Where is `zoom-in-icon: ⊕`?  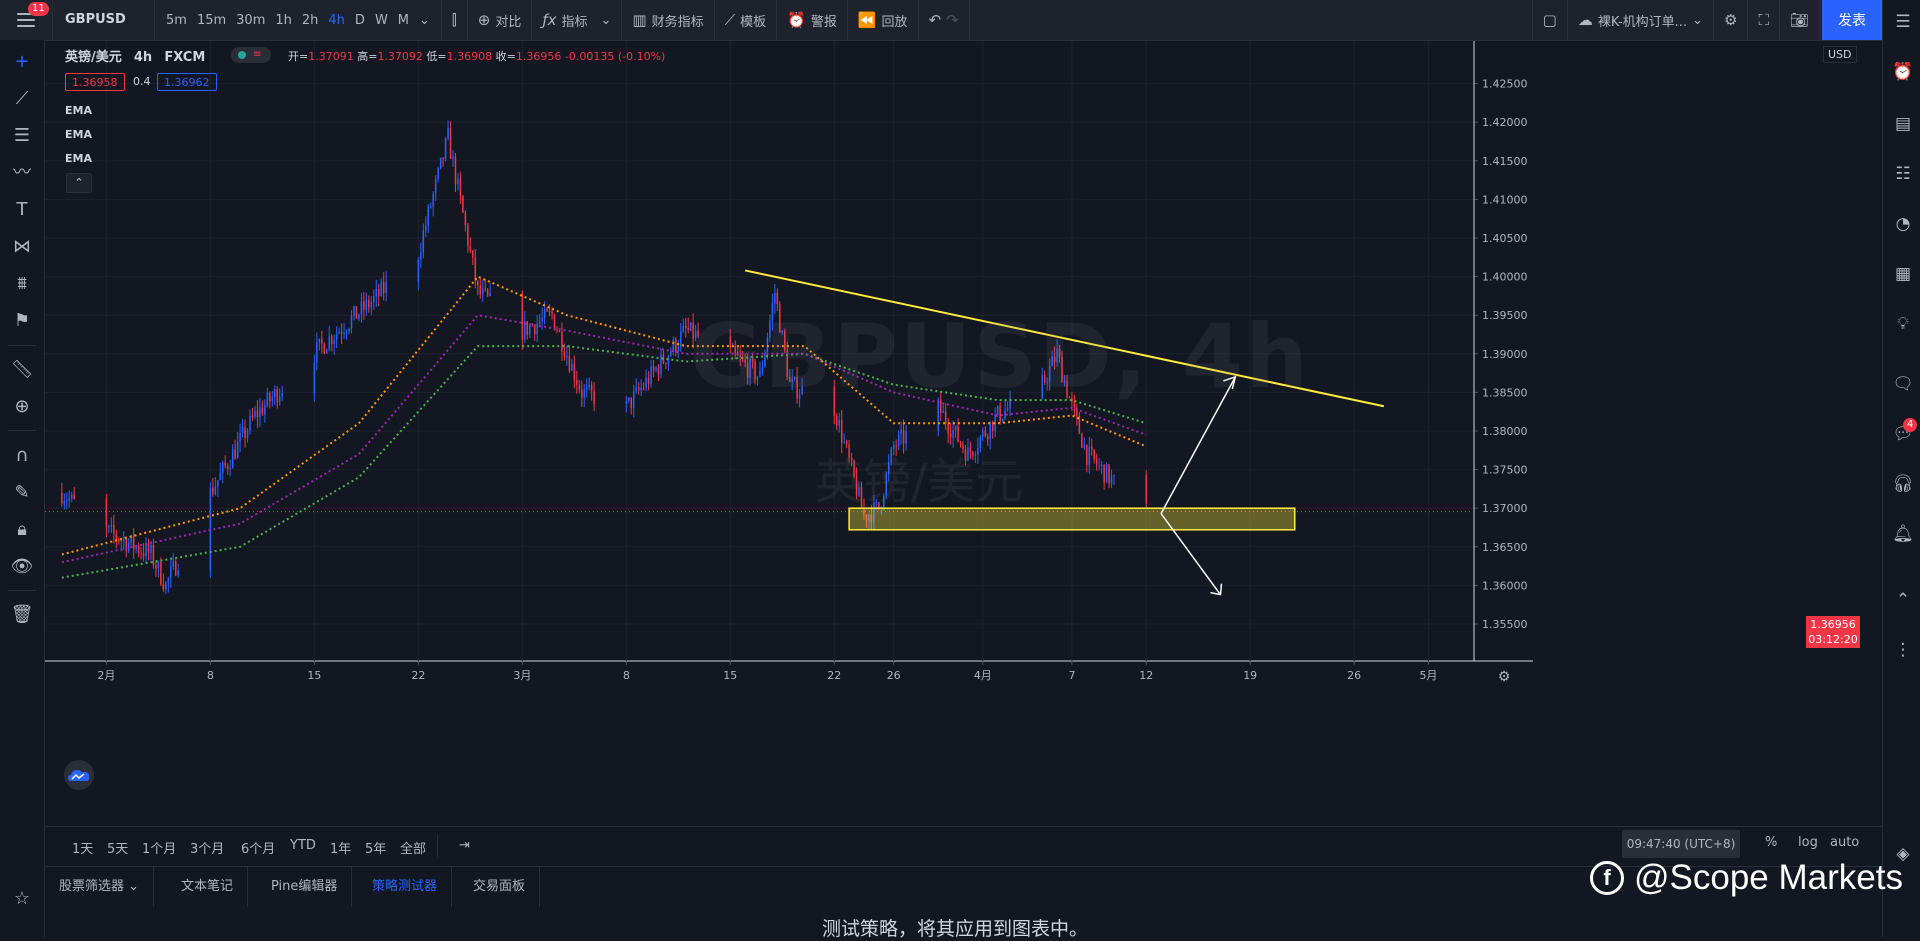 zoom-in-icon: ⊕ is located at coordinates (22, 406).